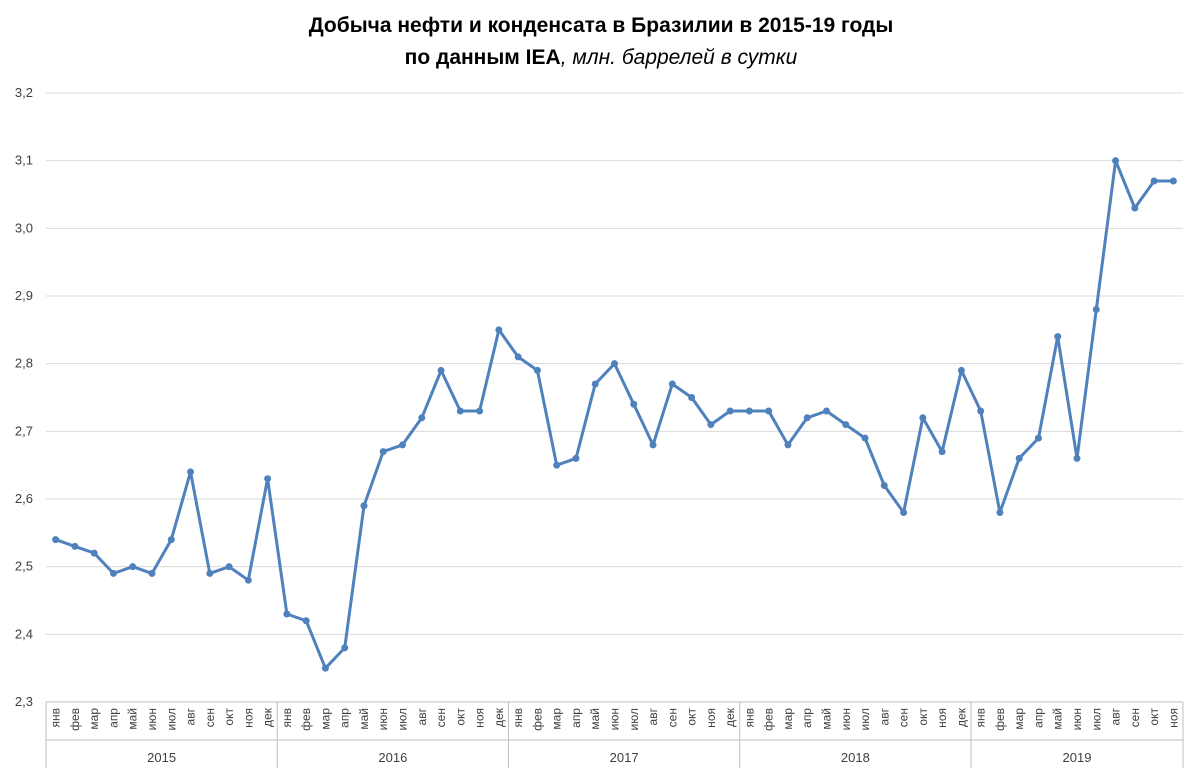 Image resolution: width=1202 pixels, height=775 pixels. What do you see at coordinates (24, 160) in the screenshot?
I see `y-tick-label: 3,1` at bounding box center [24, 160].